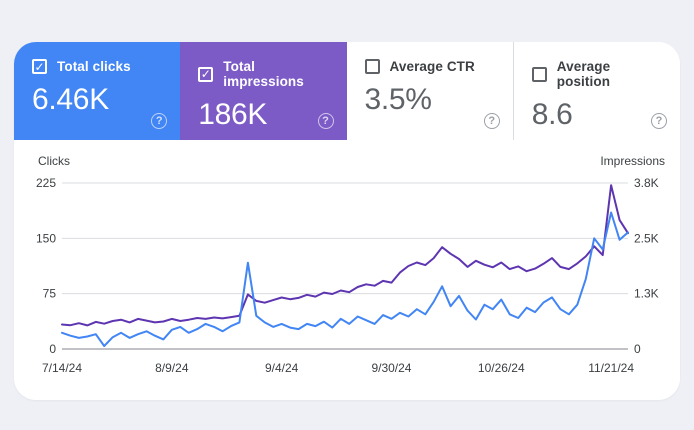 This screenshot has height=430, width=694. I want to click on total-impressions-value: 186K, so click(233, 114).